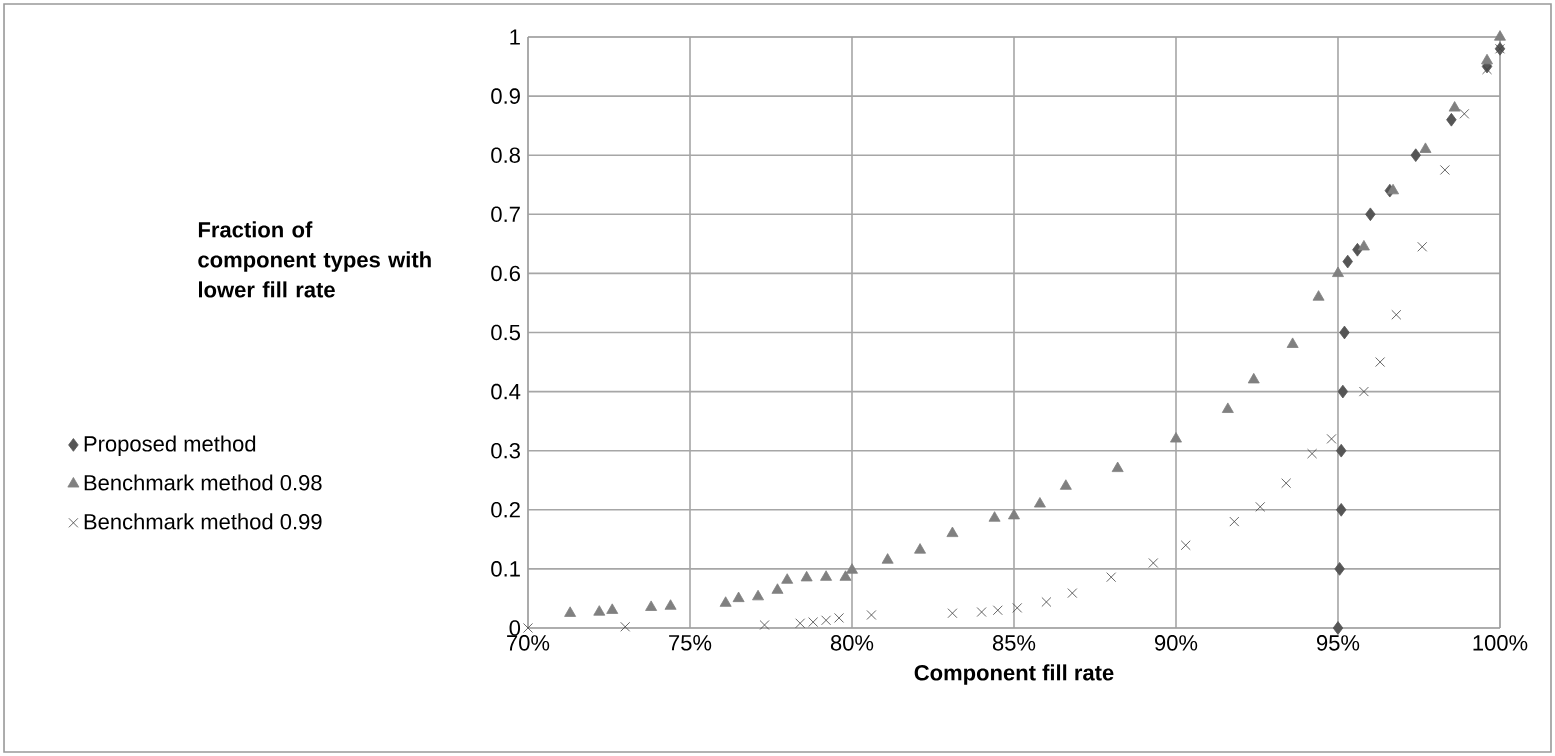 This screenshot has height=756, width=1555. Describe the element at coordinates (515, 37) in the screenshot. I see `y-tick-label: 1` at that location.